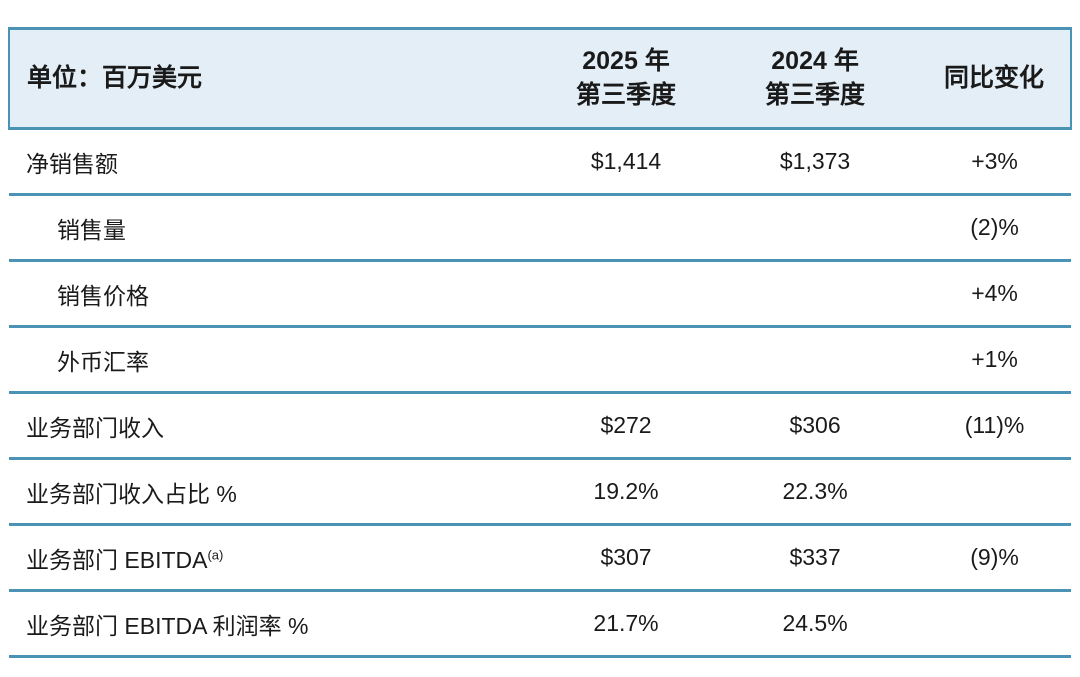 The image size is (1080, 677). I want to click on header-2025-line2: 第三季度, so click(626, 94).